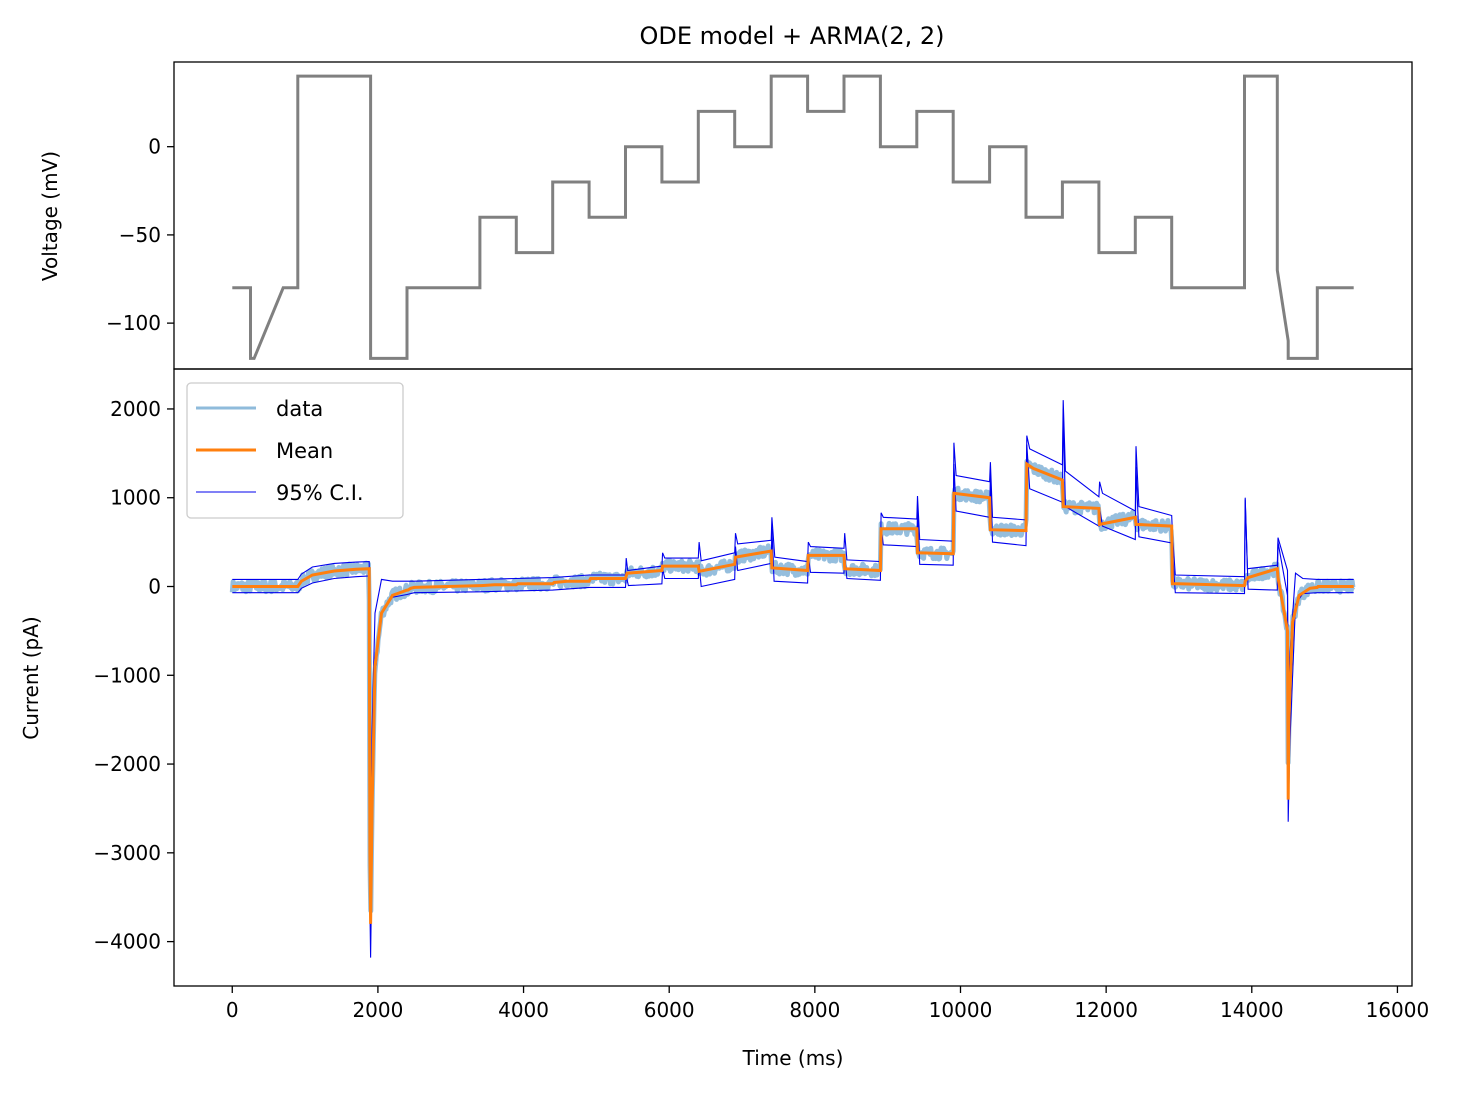 The width and height of the screenshot is (1464, 1093). Describe the element at coordinates (50, 216) in the screenshot. I see `voltage-y-label: Voltage (mV)` at that location.